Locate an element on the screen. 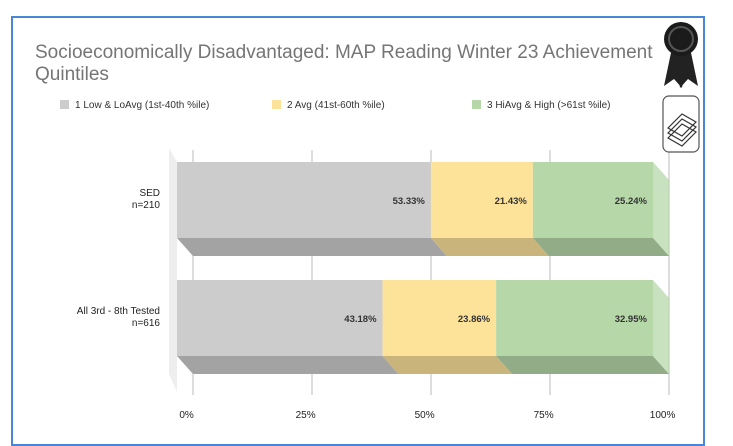  x-tick-label: 0% is located at coordinates (186, 415).